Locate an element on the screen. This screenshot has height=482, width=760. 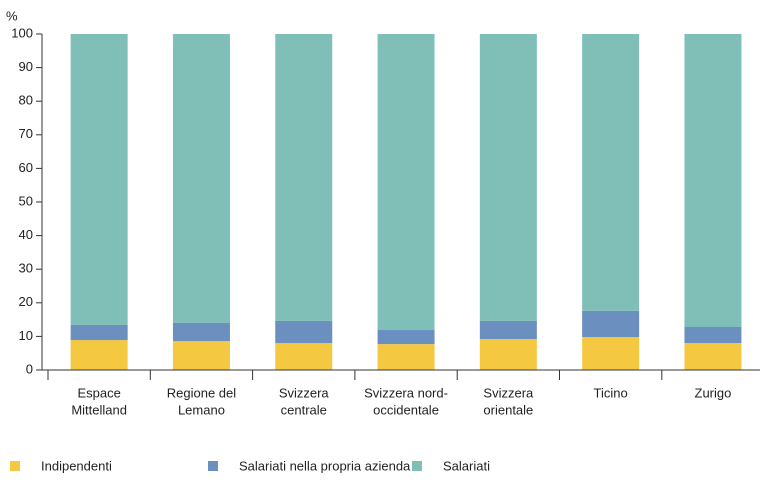
y-tick-label: 10 is located at coordinates (26, 335).